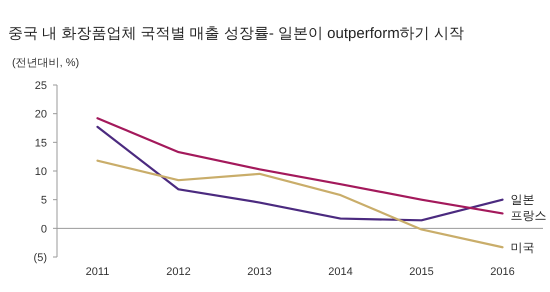 This screenshot has height=292, width=550. Describe the element at coordinates (40, 143) in the screenshot. I see `y-tick-label: 15` at that location.